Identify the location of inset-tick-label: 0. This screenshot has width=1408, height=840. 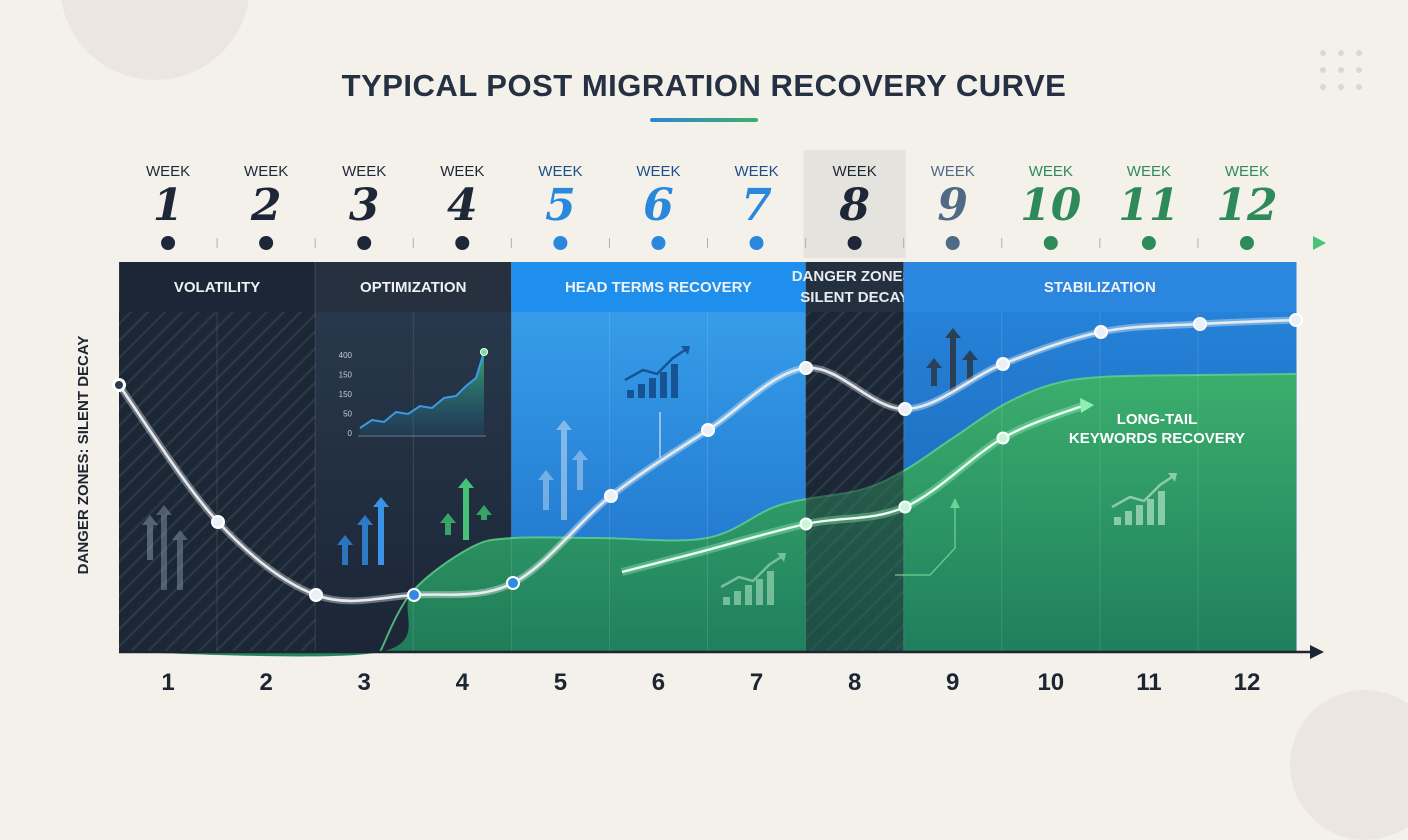
(350, 433).